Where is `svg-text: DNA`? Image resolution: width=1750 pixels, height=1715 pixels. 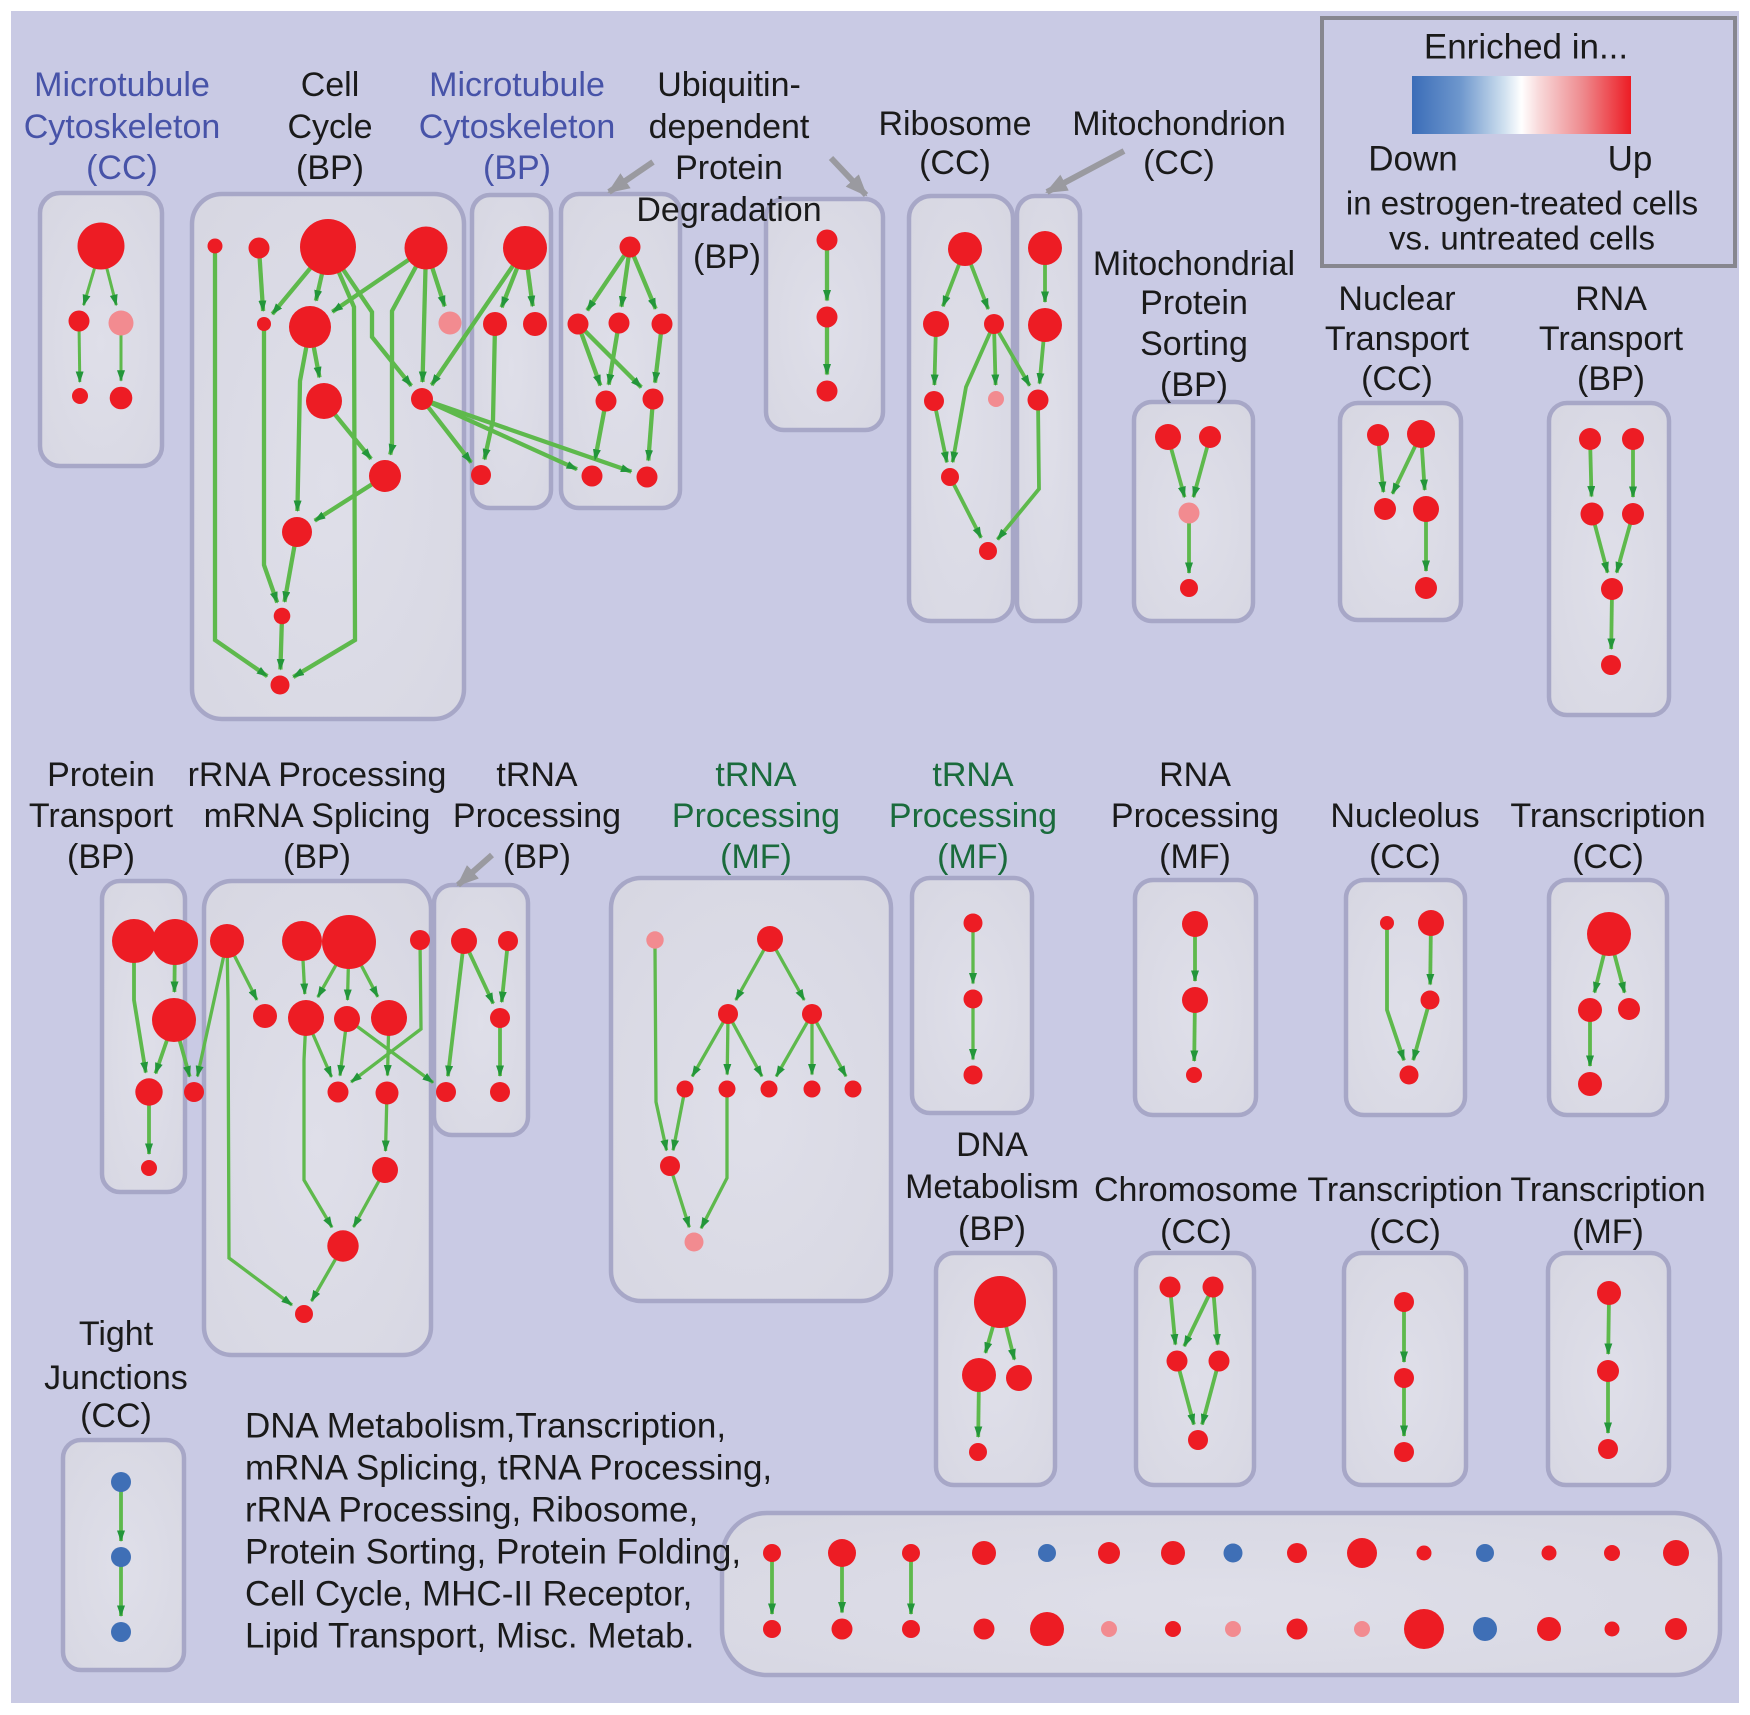 svg-text: DNA is located at coordinates (992, 1145).